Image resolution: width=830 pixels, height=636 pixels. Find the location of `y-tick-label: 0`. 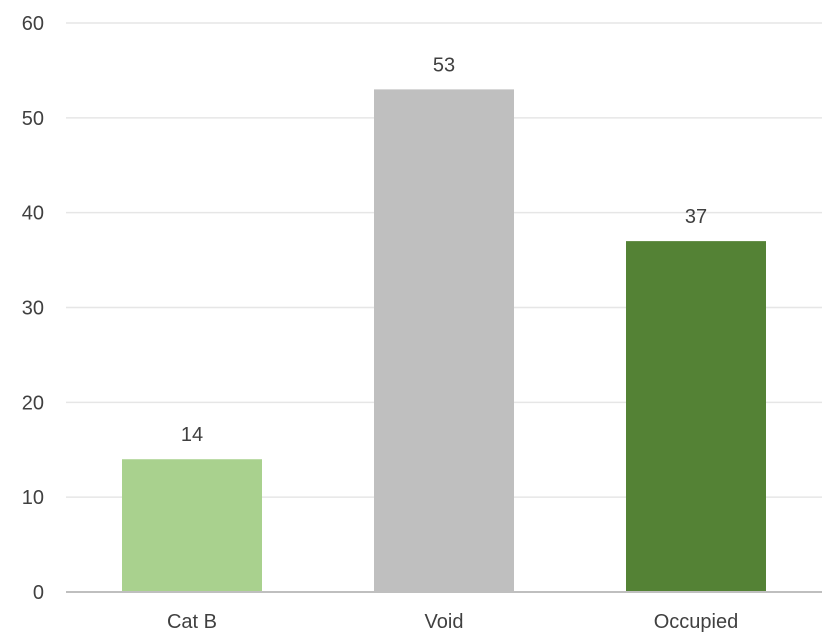

y-tick-label: 0 is located at coordinates (38, 593).